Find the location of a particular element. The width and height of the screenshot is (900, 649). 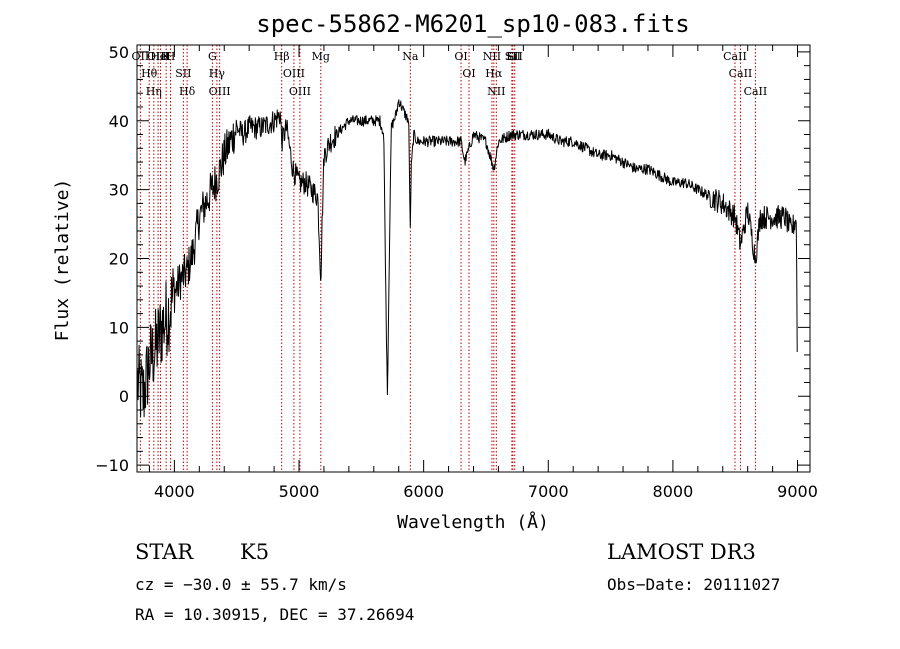

y-tick-label: 0 is located at coordinates (124, 396).